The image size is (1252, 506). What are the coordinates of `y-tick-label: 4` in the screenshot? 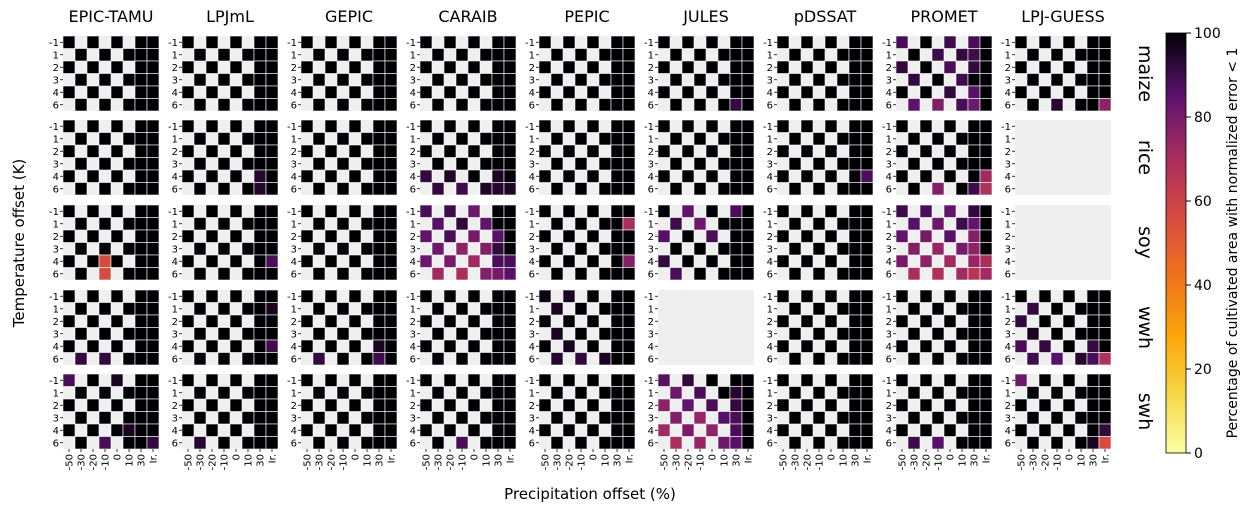 It's located at (1008, 93).